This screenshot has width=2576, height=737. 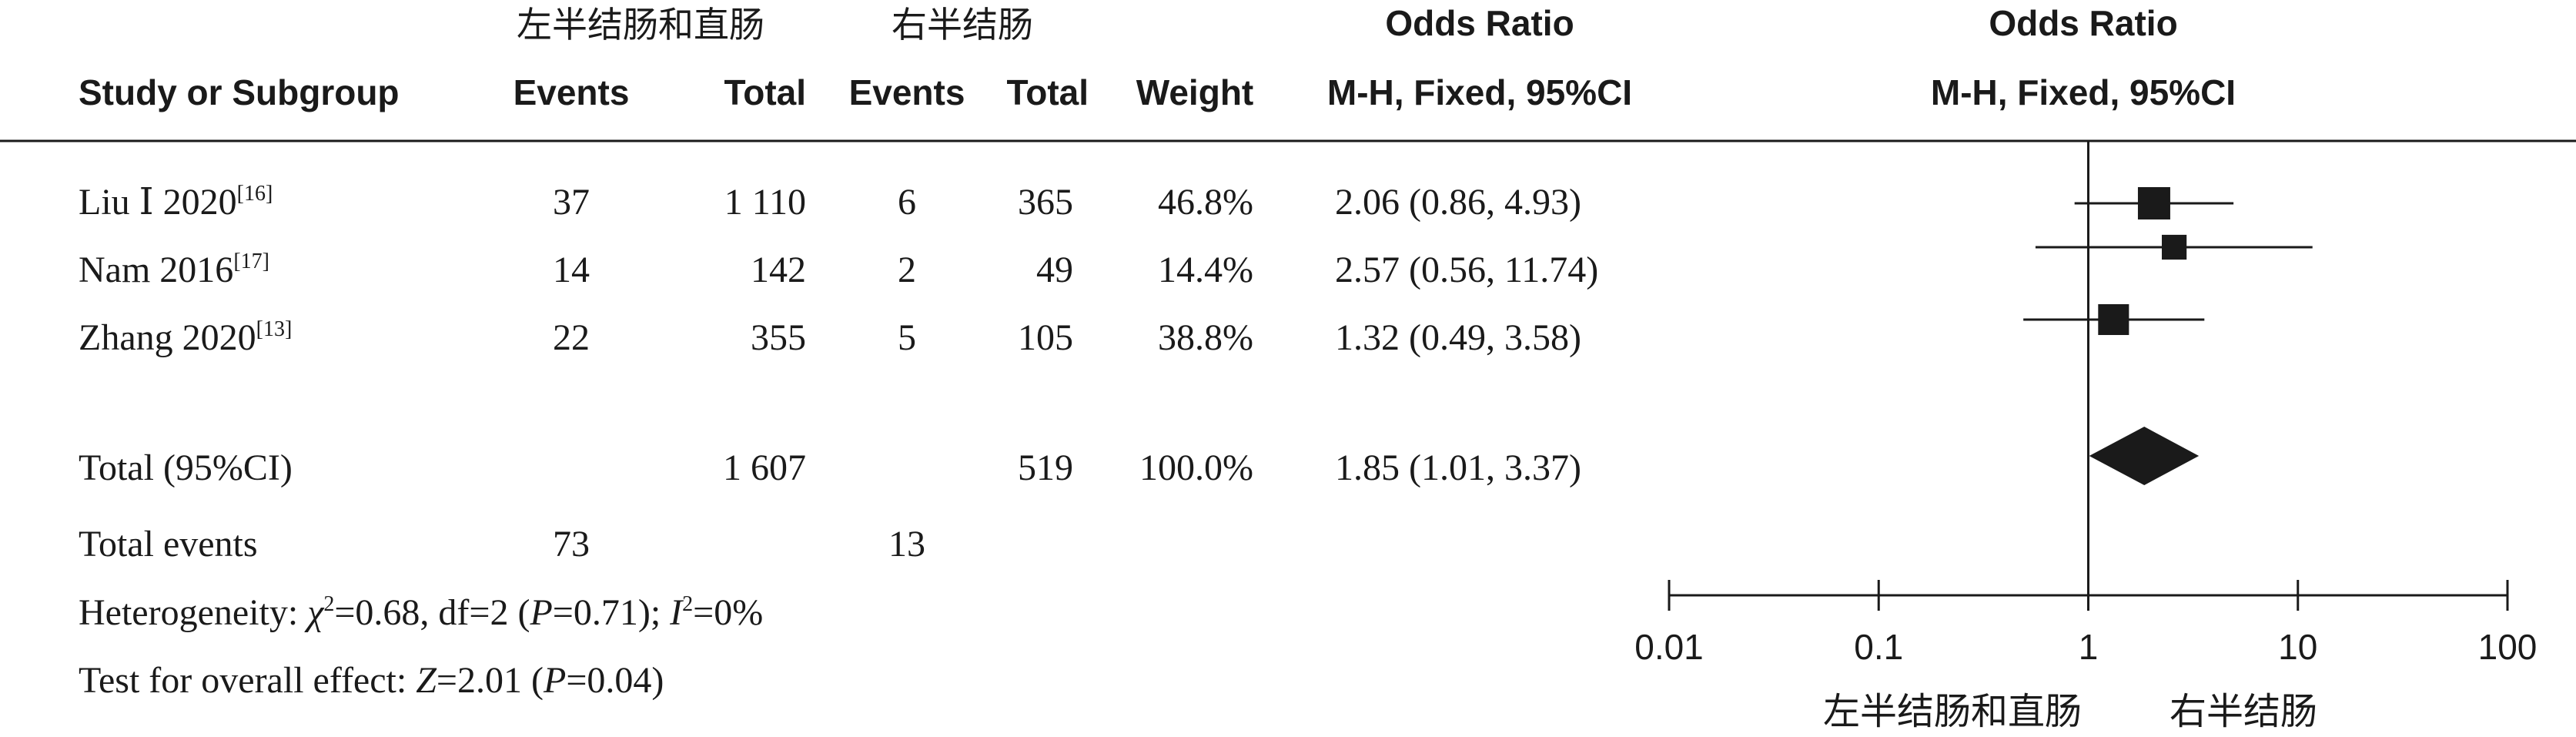 What do you see at coordinates (240, 92) in the screenshot?
I see `study-column-header: Study or Subgroup` at bounding box center [240, 92].